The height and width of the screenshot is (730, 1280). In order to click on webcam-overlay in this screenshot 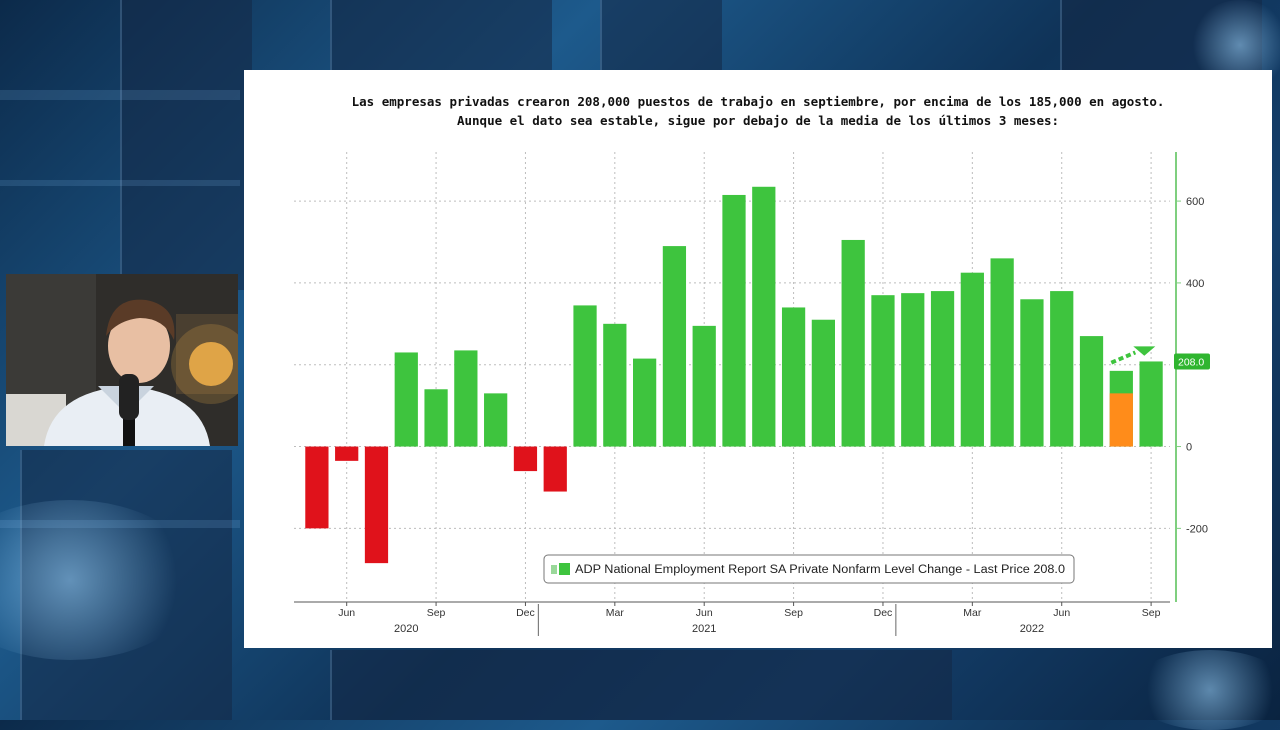, I will do `click(122, 360)`.